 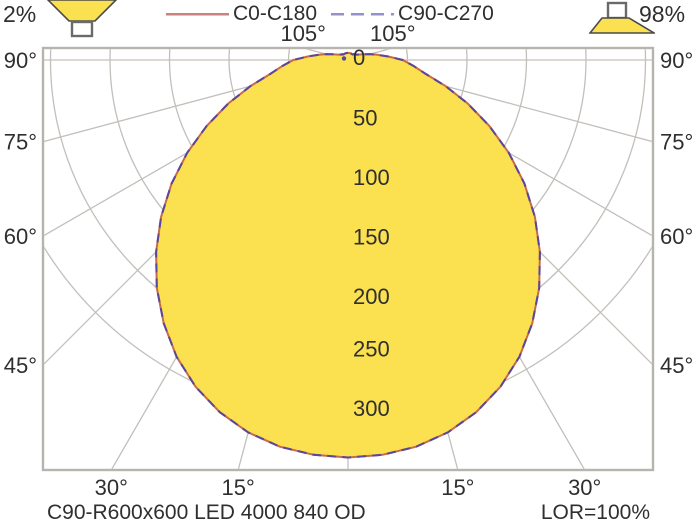 I want to click on legend: C0-C180 C90-C270, so click(x=330, y=14).